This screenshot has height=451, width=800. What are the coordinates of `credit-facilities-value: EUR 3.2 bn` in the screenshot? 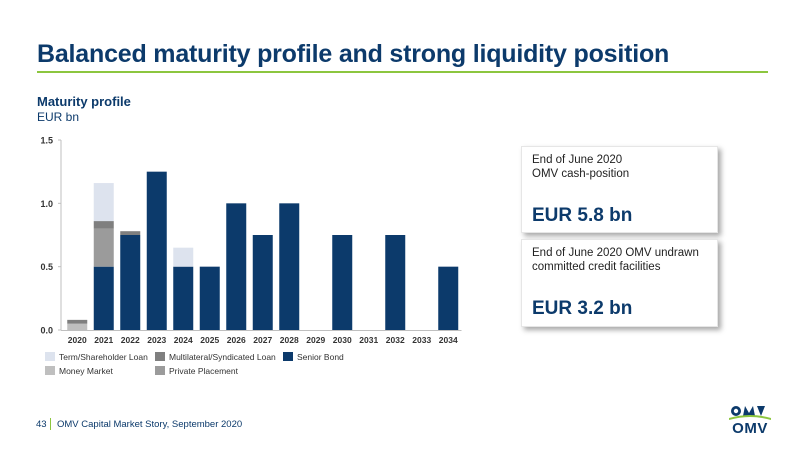 It's located at (582, 308).